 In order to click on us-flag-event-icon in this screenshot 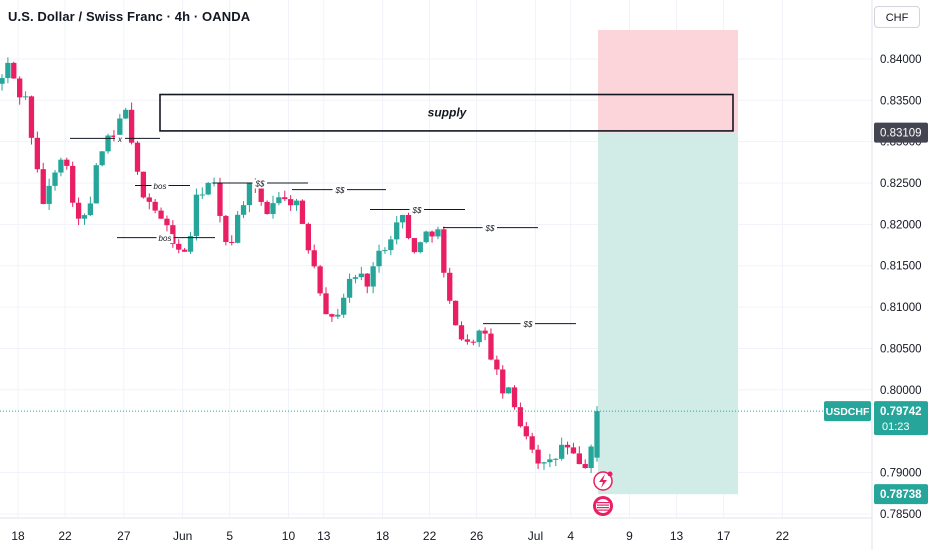, I will do `click(603, 506)`.